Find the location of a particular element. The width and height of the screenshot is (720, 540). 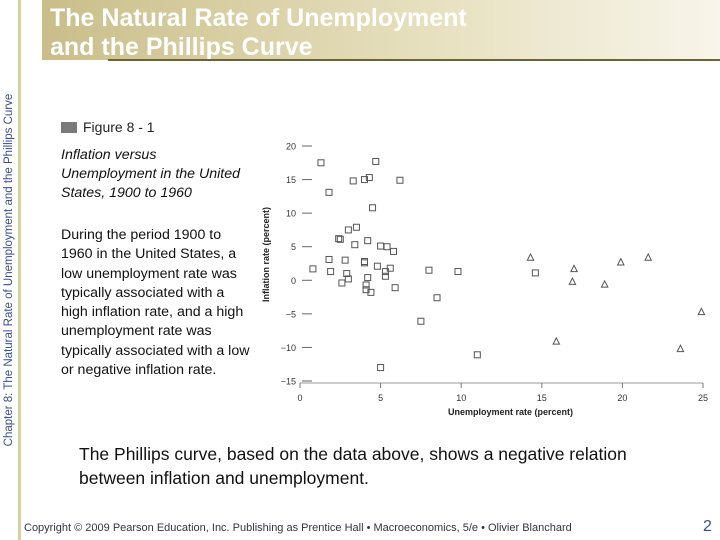

left-divider is located at coordinates (19, 270).